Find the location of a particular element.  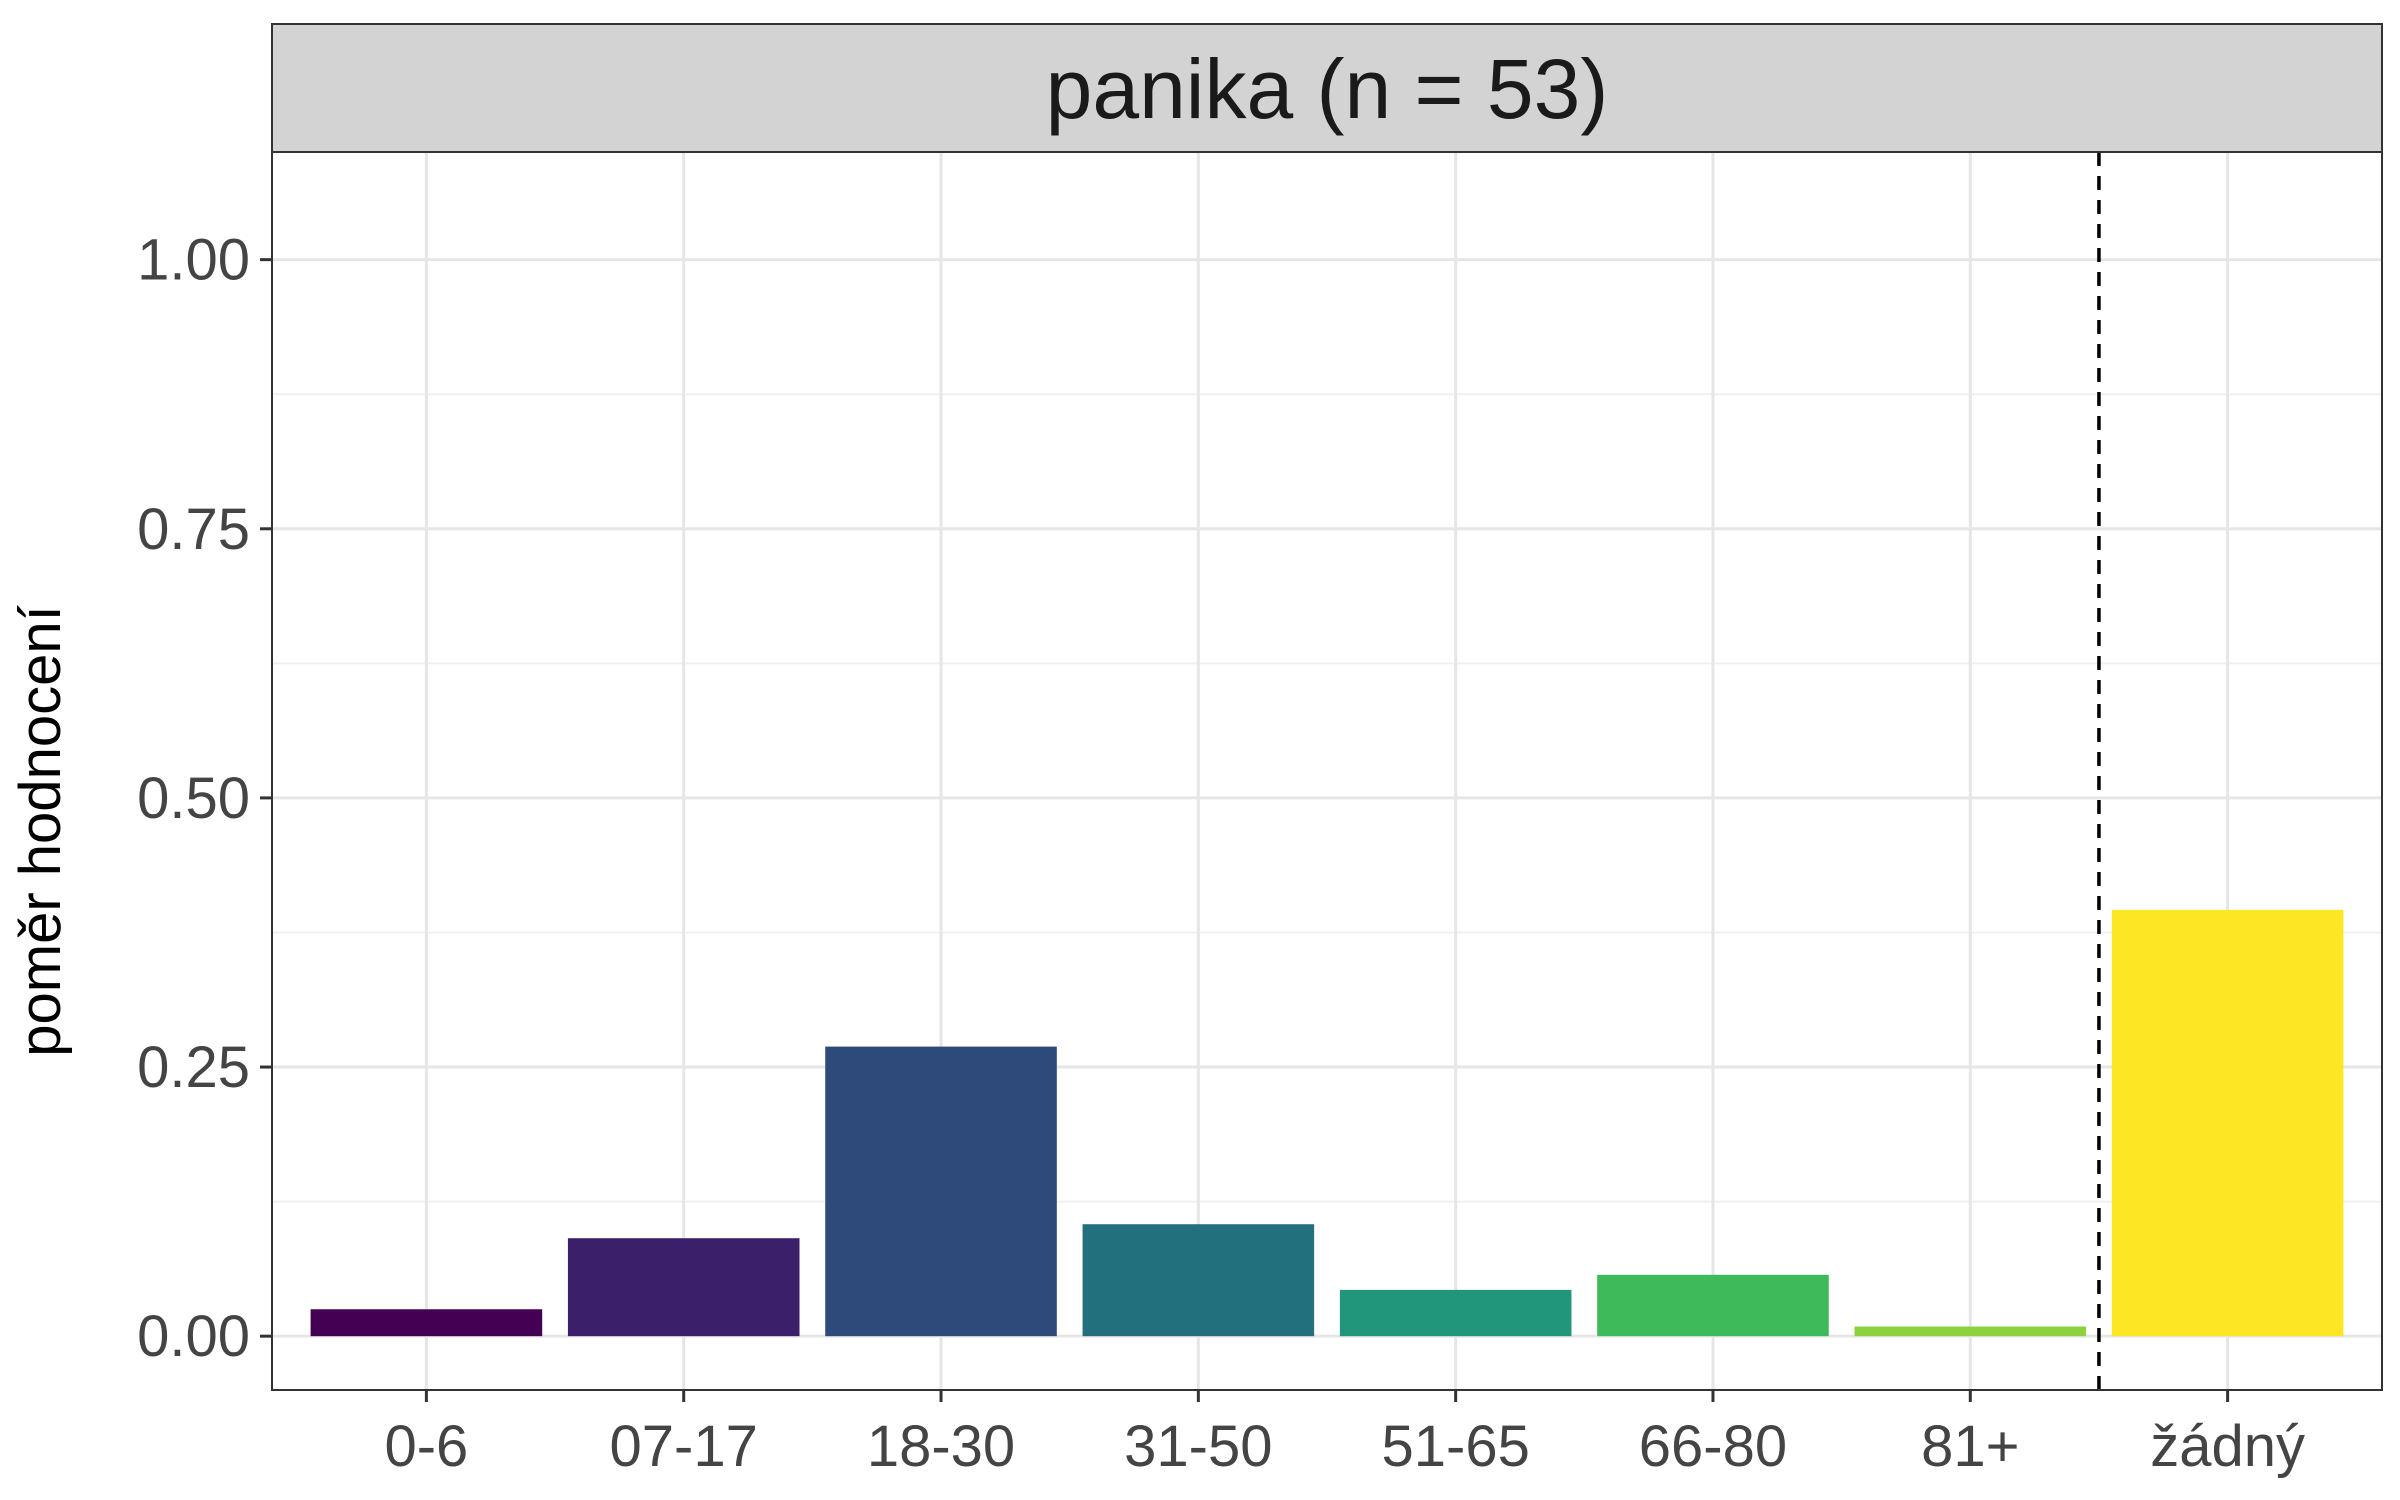

x-tick-label: 81+ is located at coordinates (1970, 1446).